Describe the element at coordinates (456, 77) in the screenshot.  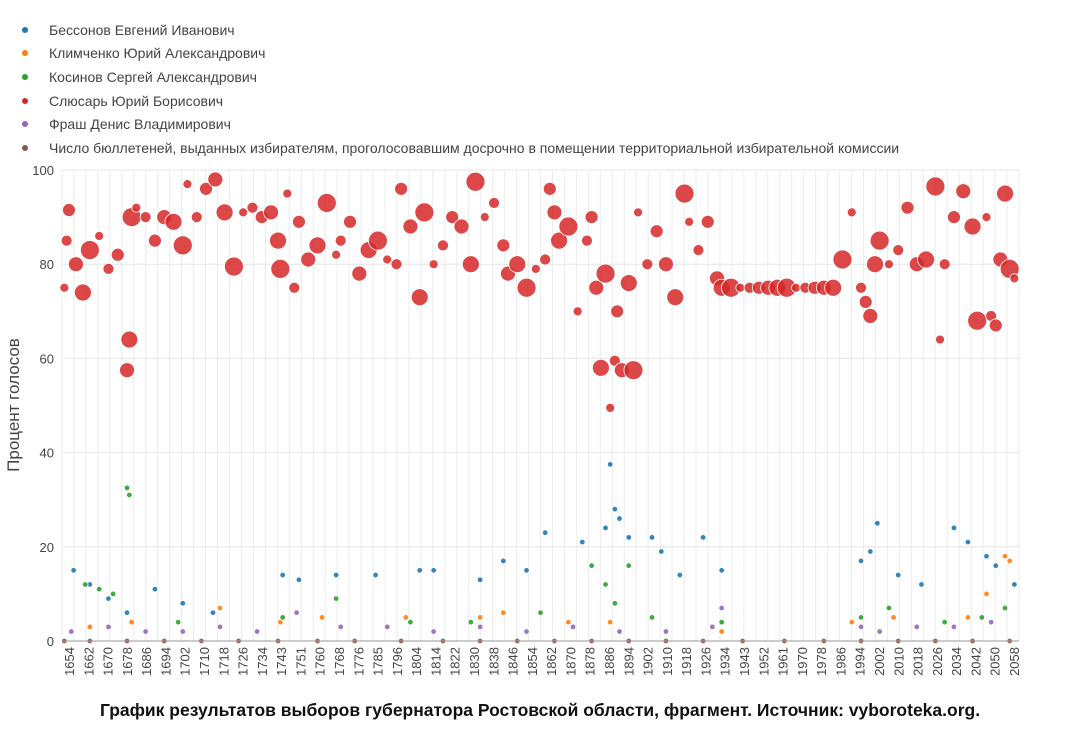
I see `legend-item: Косинов Сергей Александрович` at that location.